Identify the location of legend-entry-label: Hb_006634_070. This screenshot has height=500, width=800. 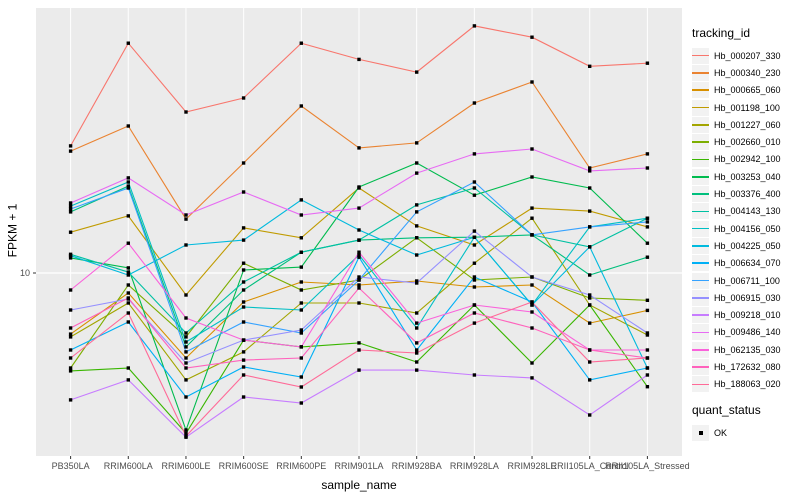
(747, 263).